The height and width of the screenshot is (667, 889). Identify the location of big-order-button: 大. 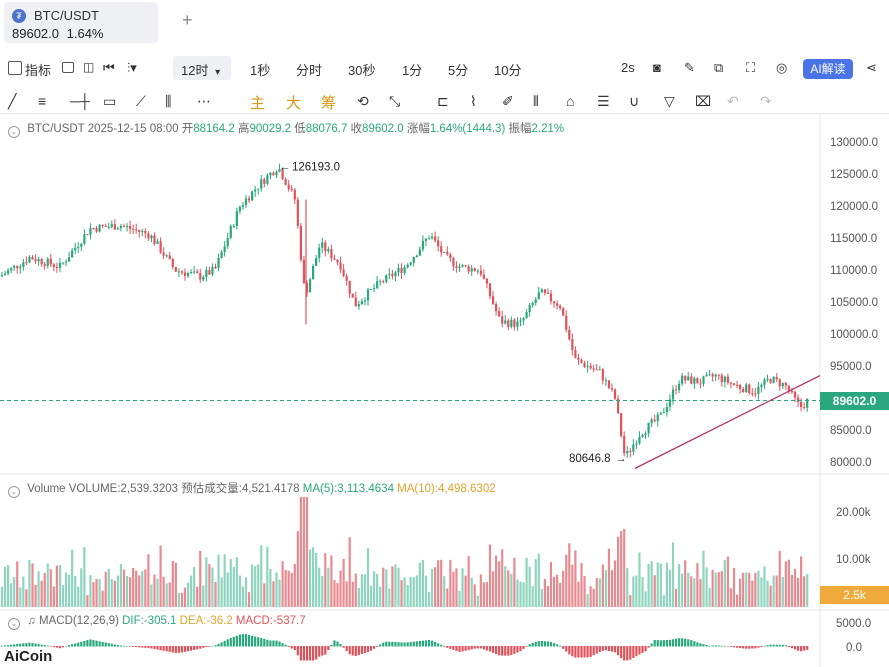
(294, 103).